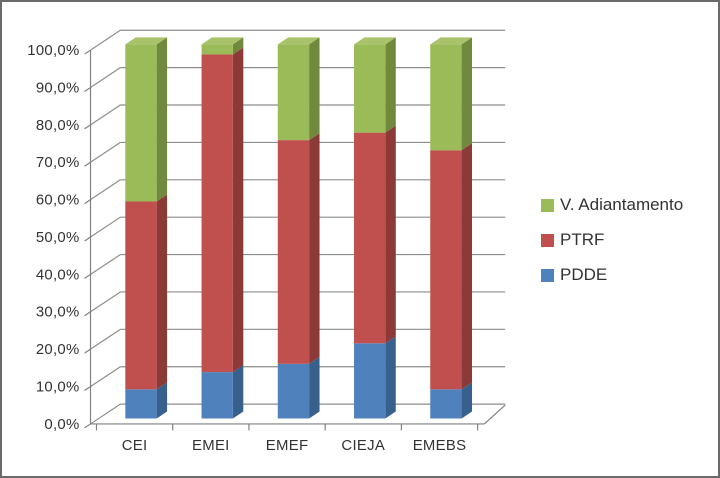 The image size is (720, 478). I want to click on svg-text: 90,0%, so click(58, 88).